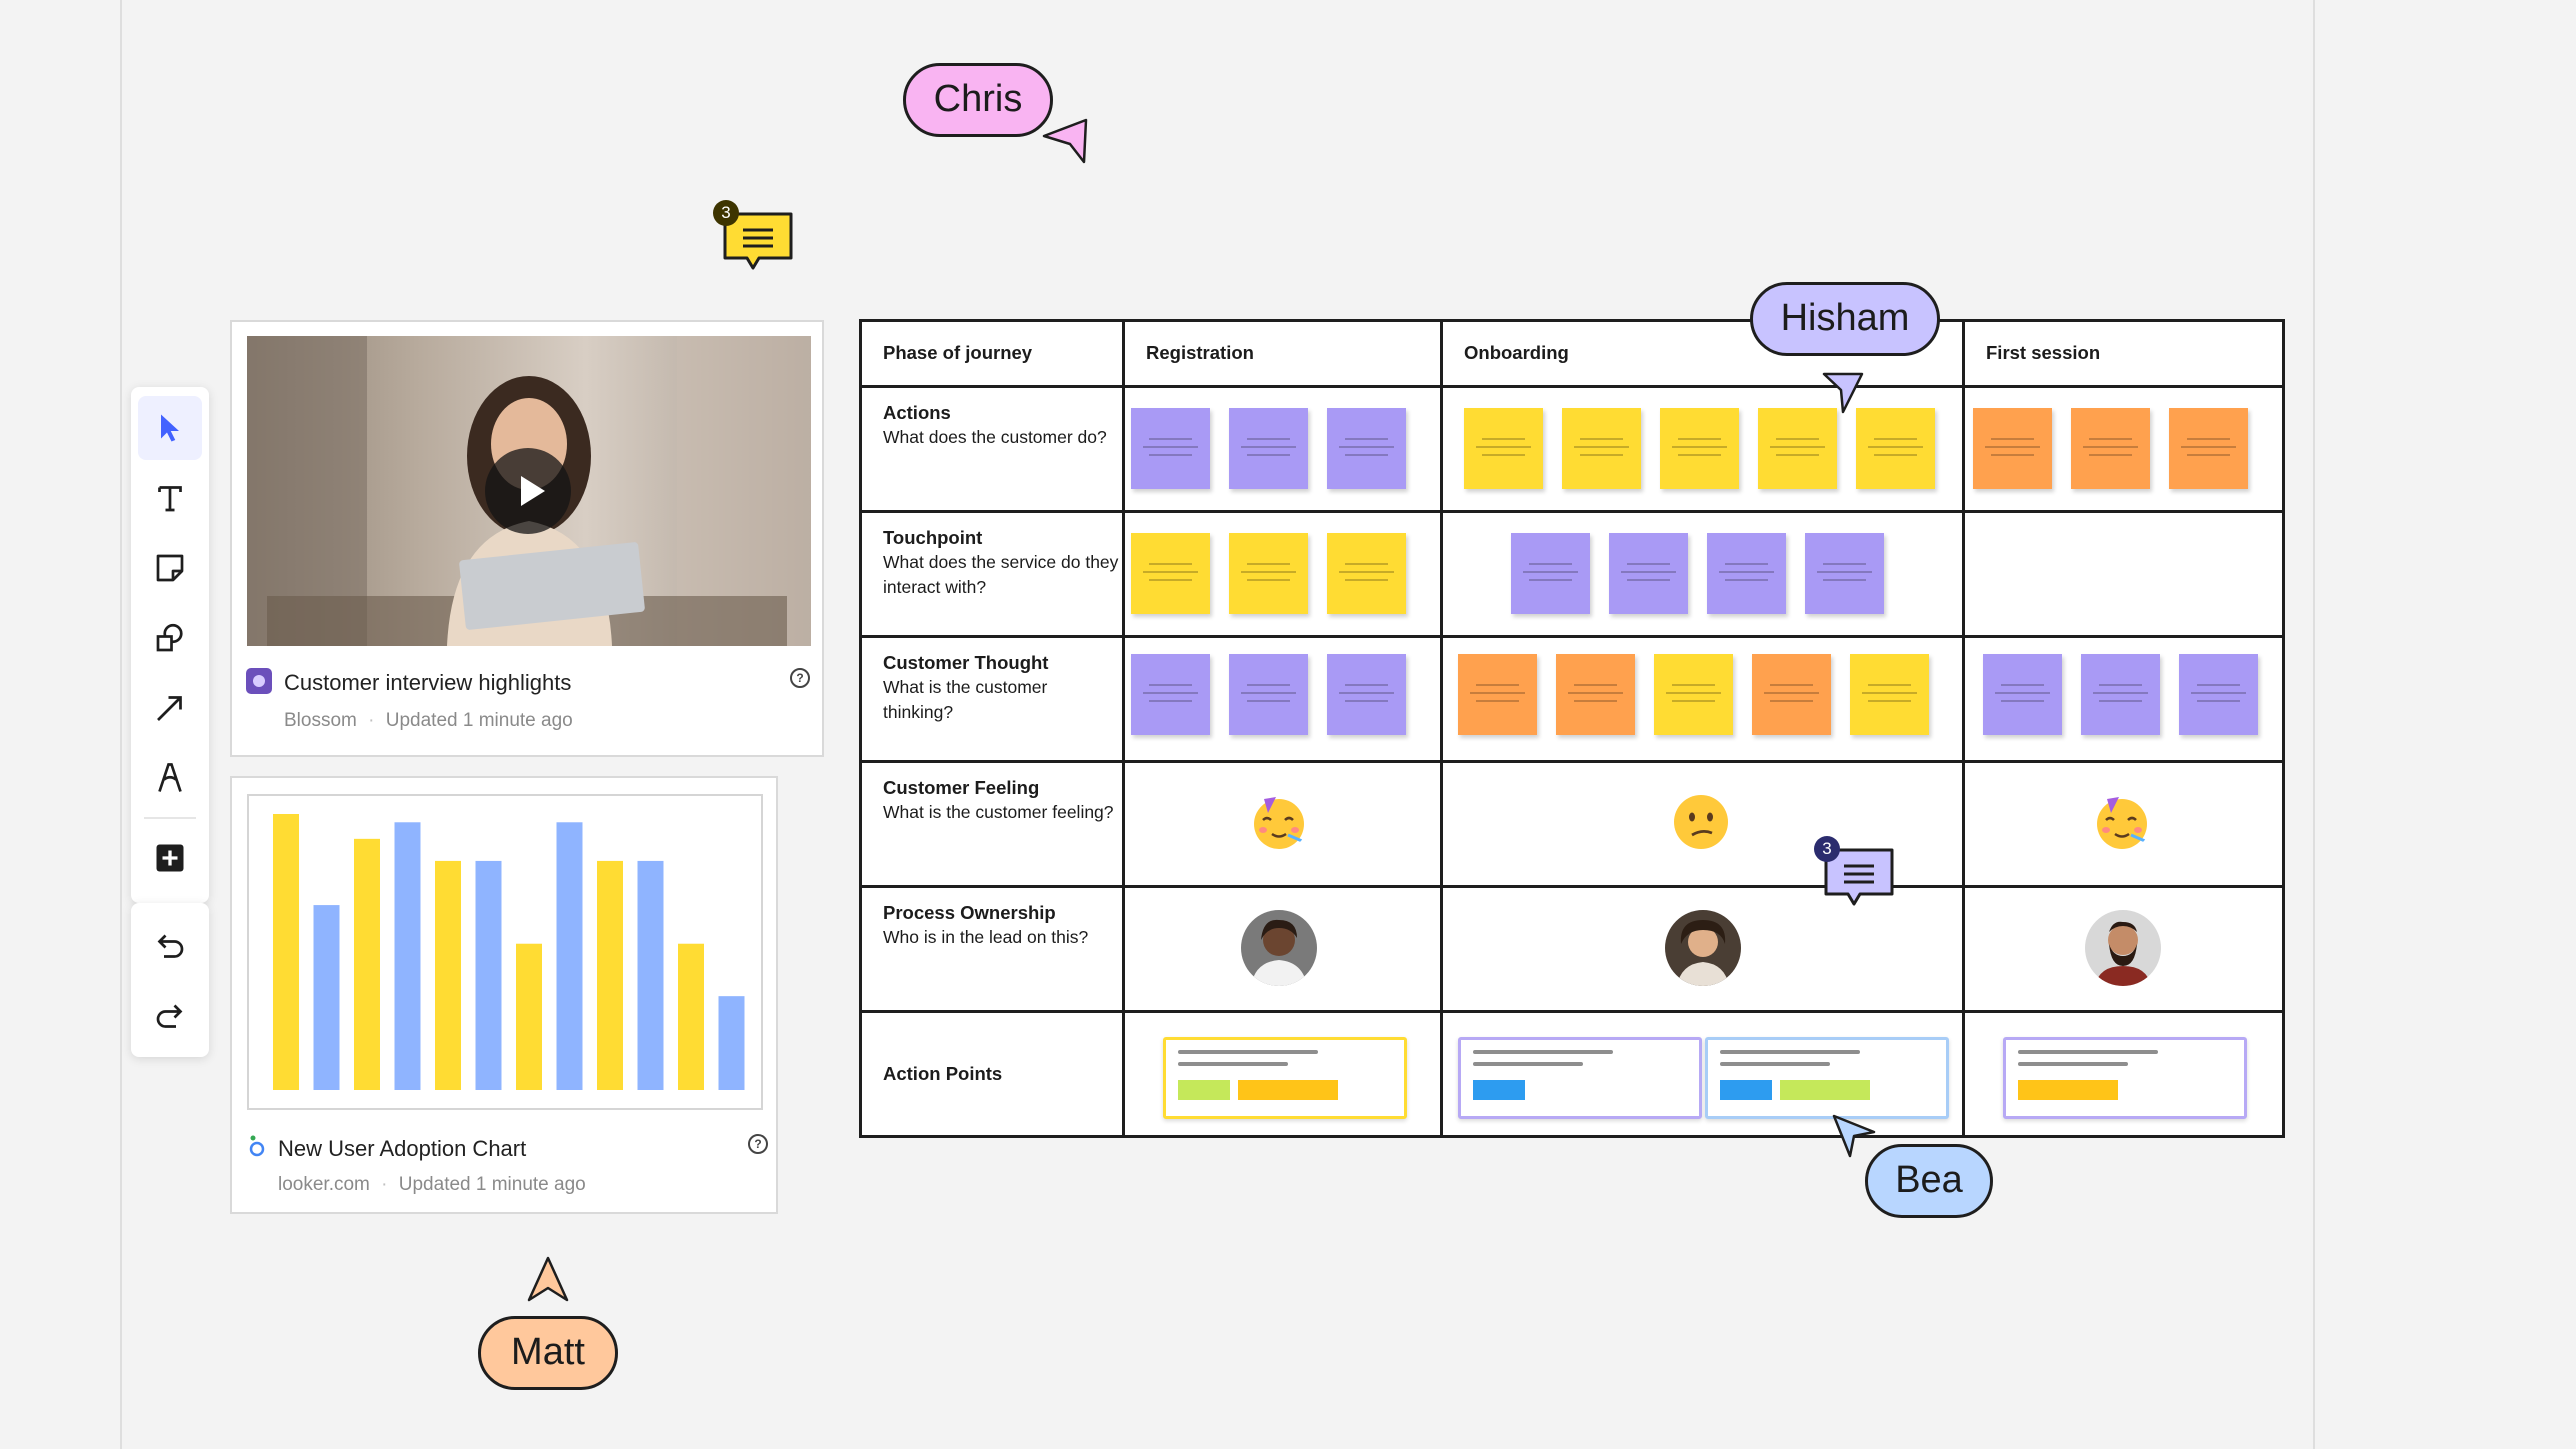 The image size is (2576, 1449). Describe the element at coordinates (170, 428) in the screenshot. I see `select-tool` at that location.